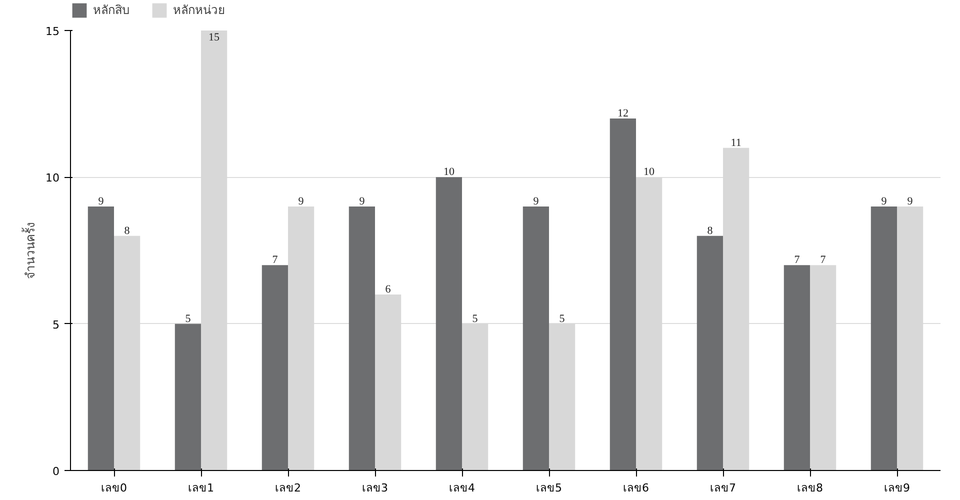 This screenshot has width=960, height=500. Describe the element at coordinates (114, 488) in the screenshot. I see `x-tick-label: เลข0` at that location.